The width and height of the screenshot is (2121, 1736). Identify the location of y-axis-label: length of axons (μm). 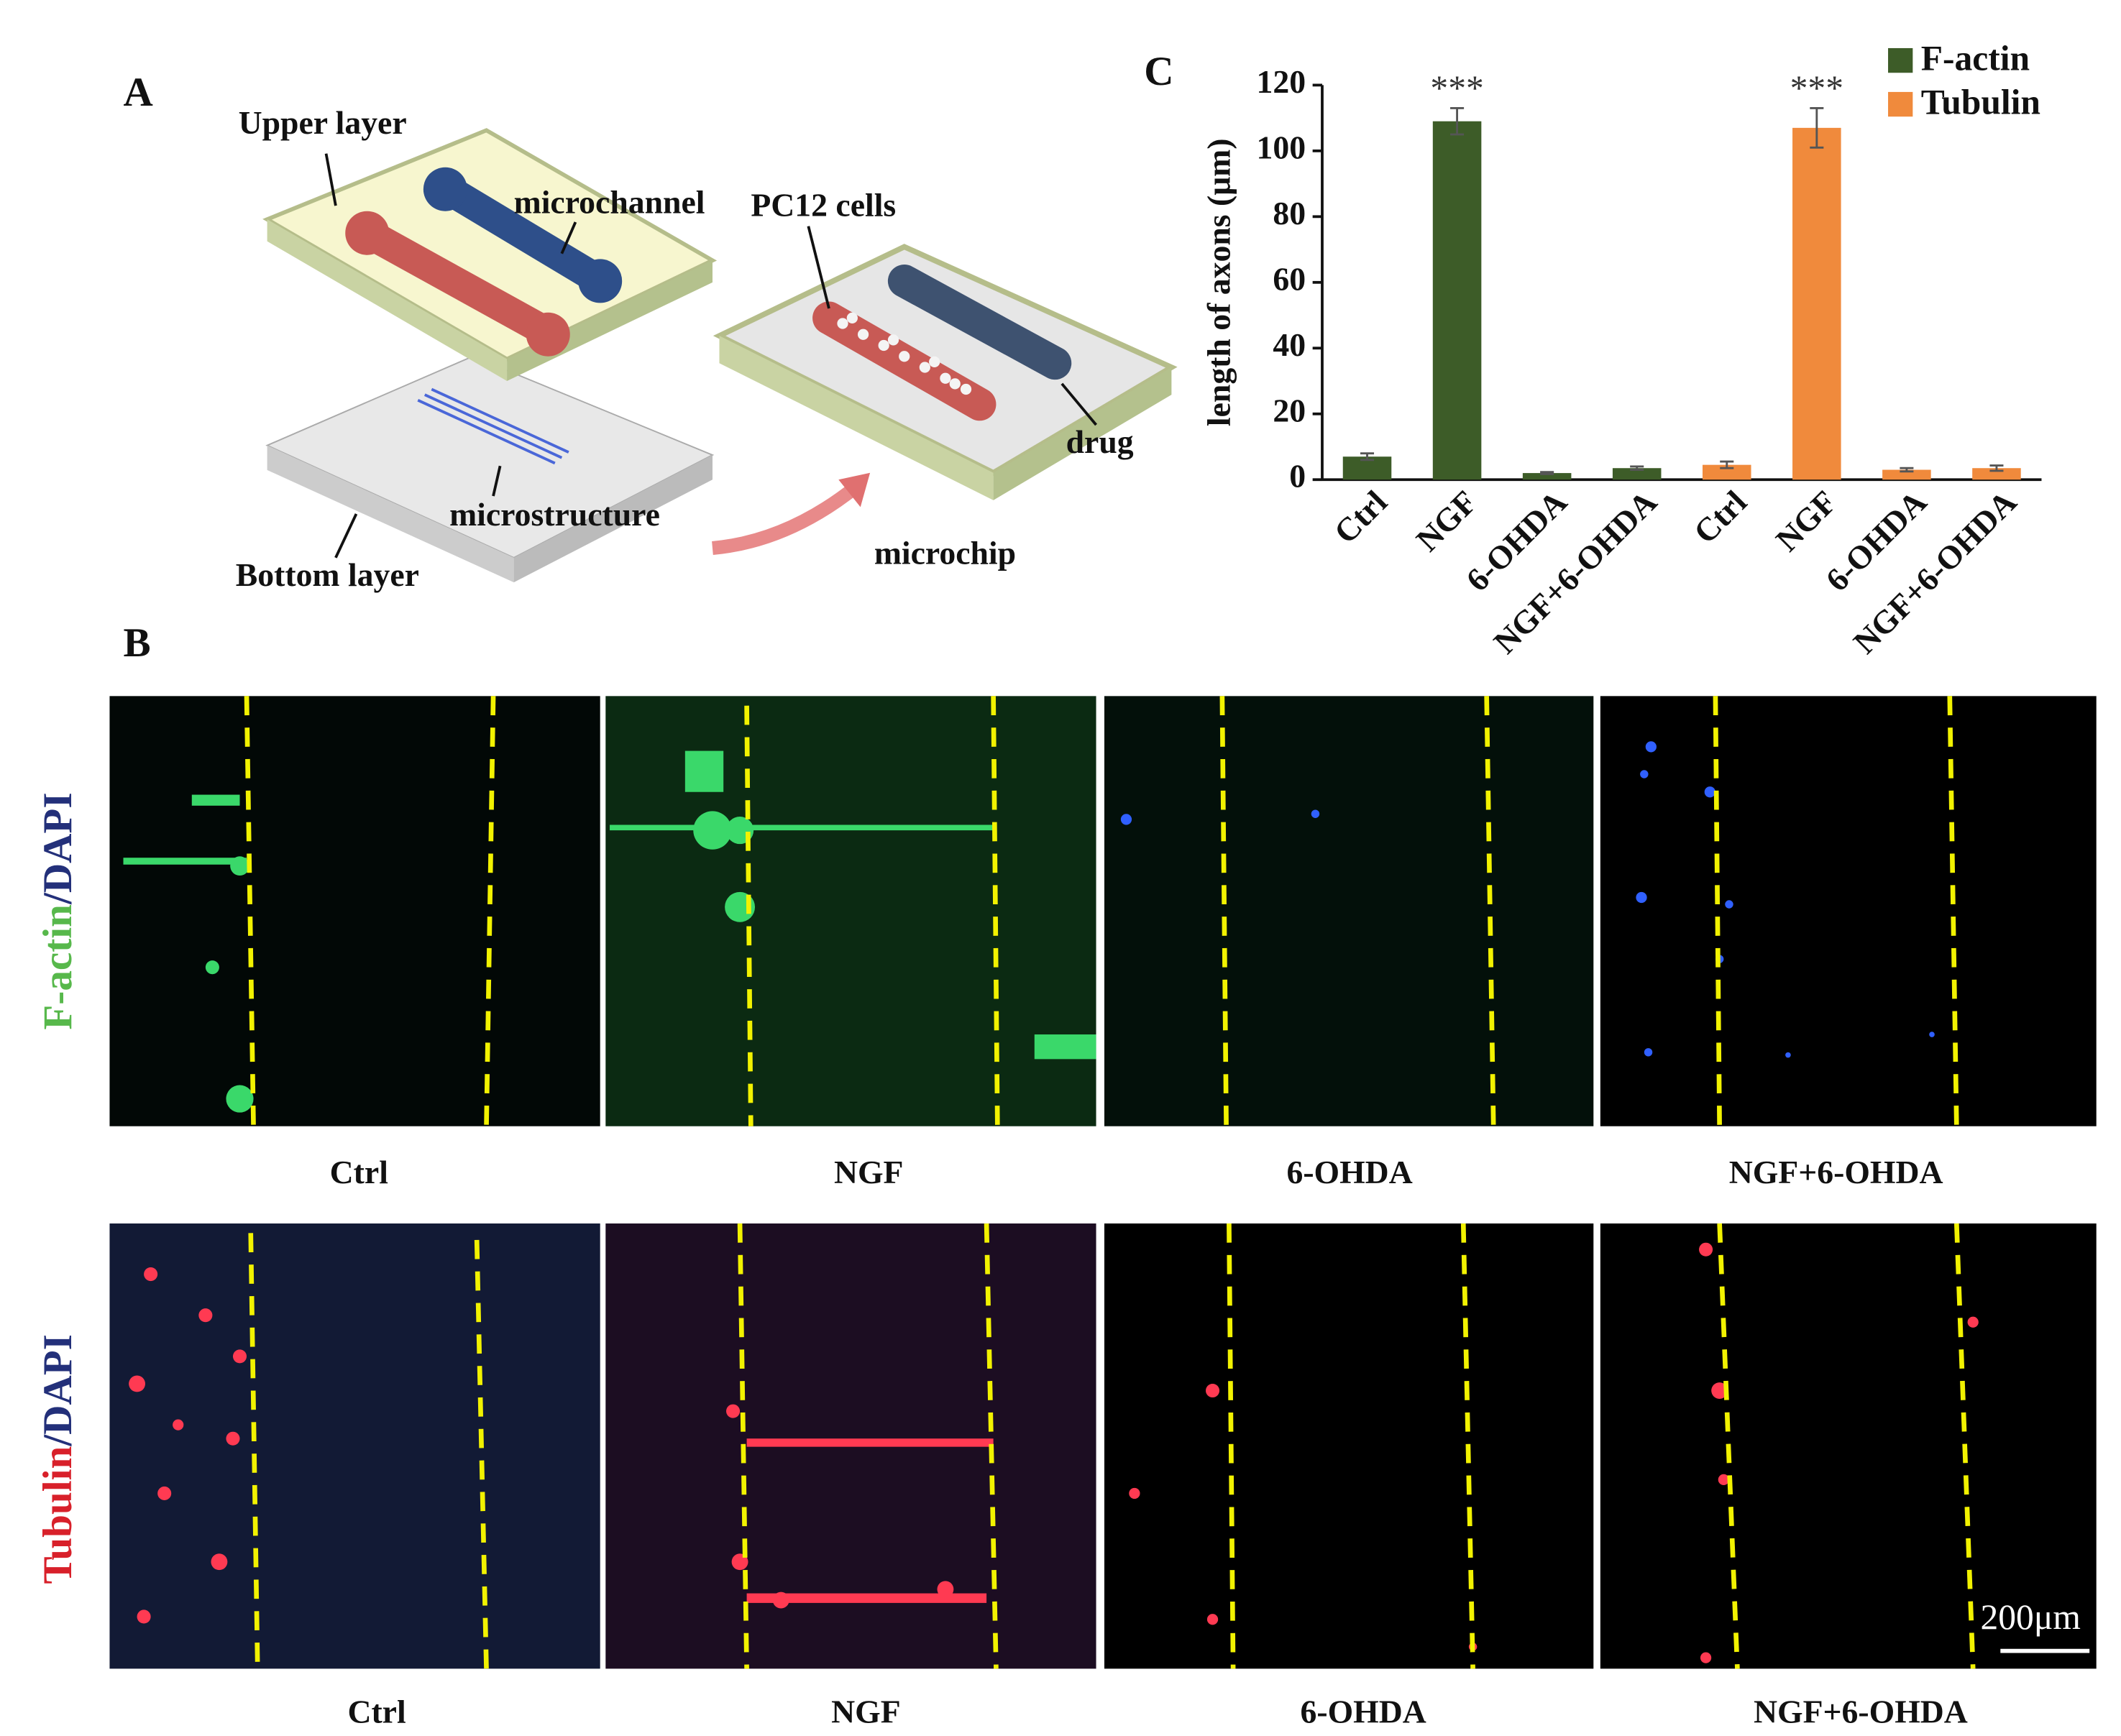
(1218, 283).